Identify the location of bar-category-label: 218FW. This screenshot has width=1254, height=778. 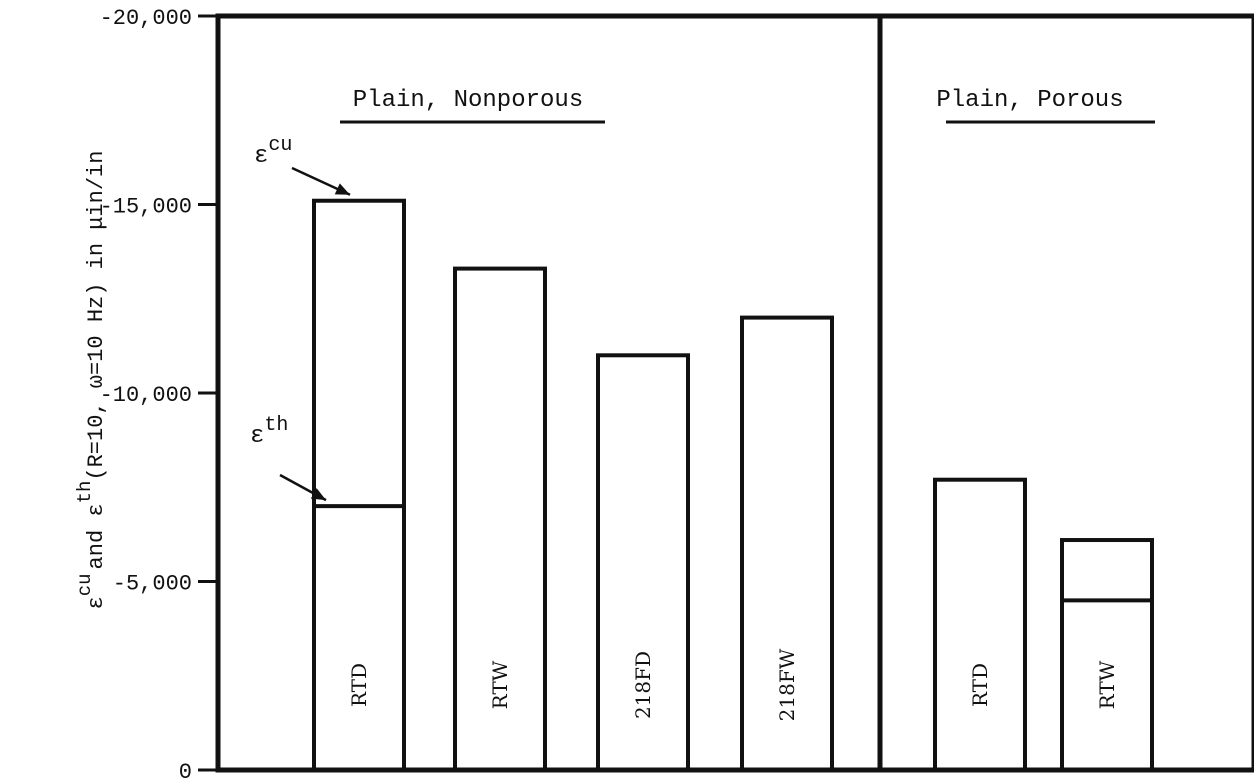
(787, 684).